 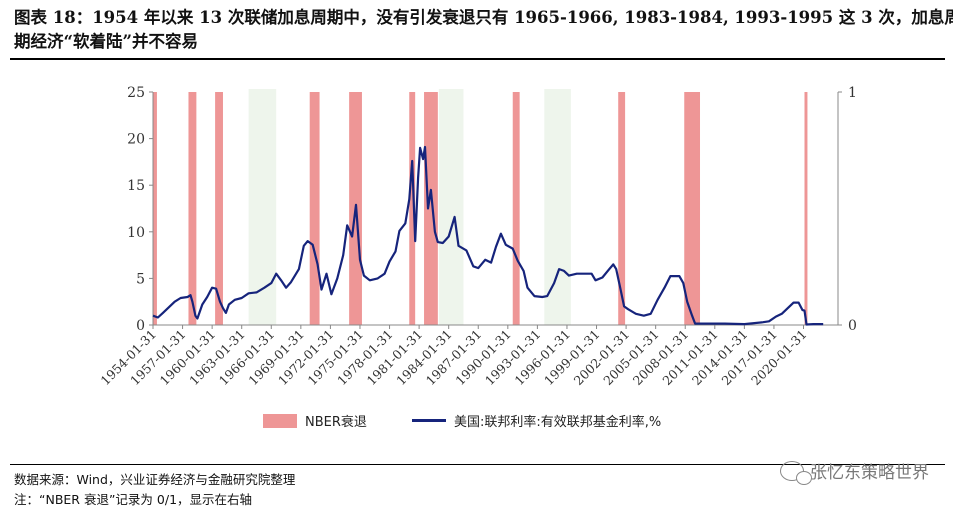 I want to click on watermark: 张忆东策略世界, so click(x=854, y=471).